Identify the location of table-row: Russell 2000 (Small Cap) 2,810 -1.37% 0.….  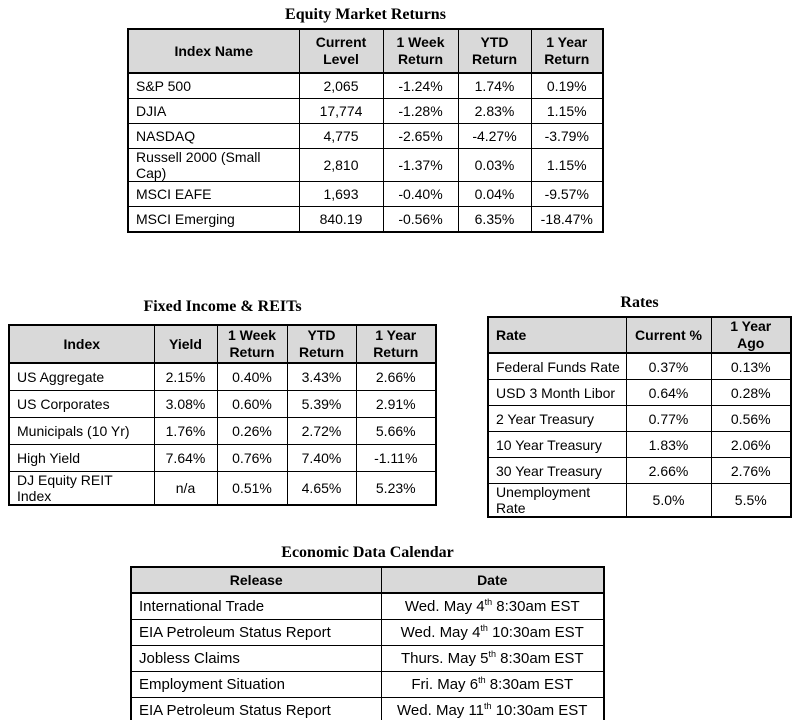
(365, 165).